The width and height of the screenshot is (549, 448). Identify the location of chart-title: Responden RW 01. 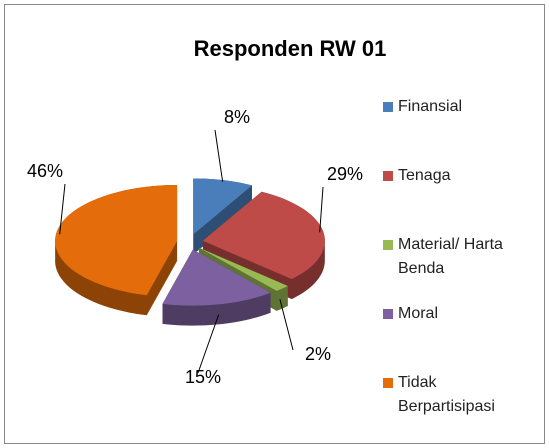
(290, 48).